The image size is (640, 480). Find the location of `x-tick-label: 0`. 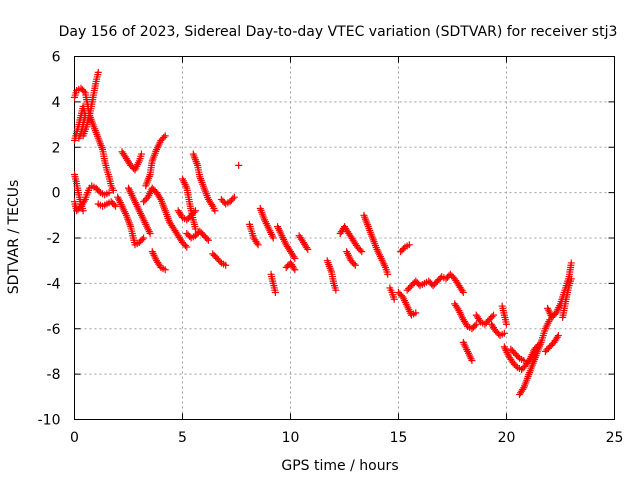

x-tick-label: 0 is located at coordinates (74, 438).